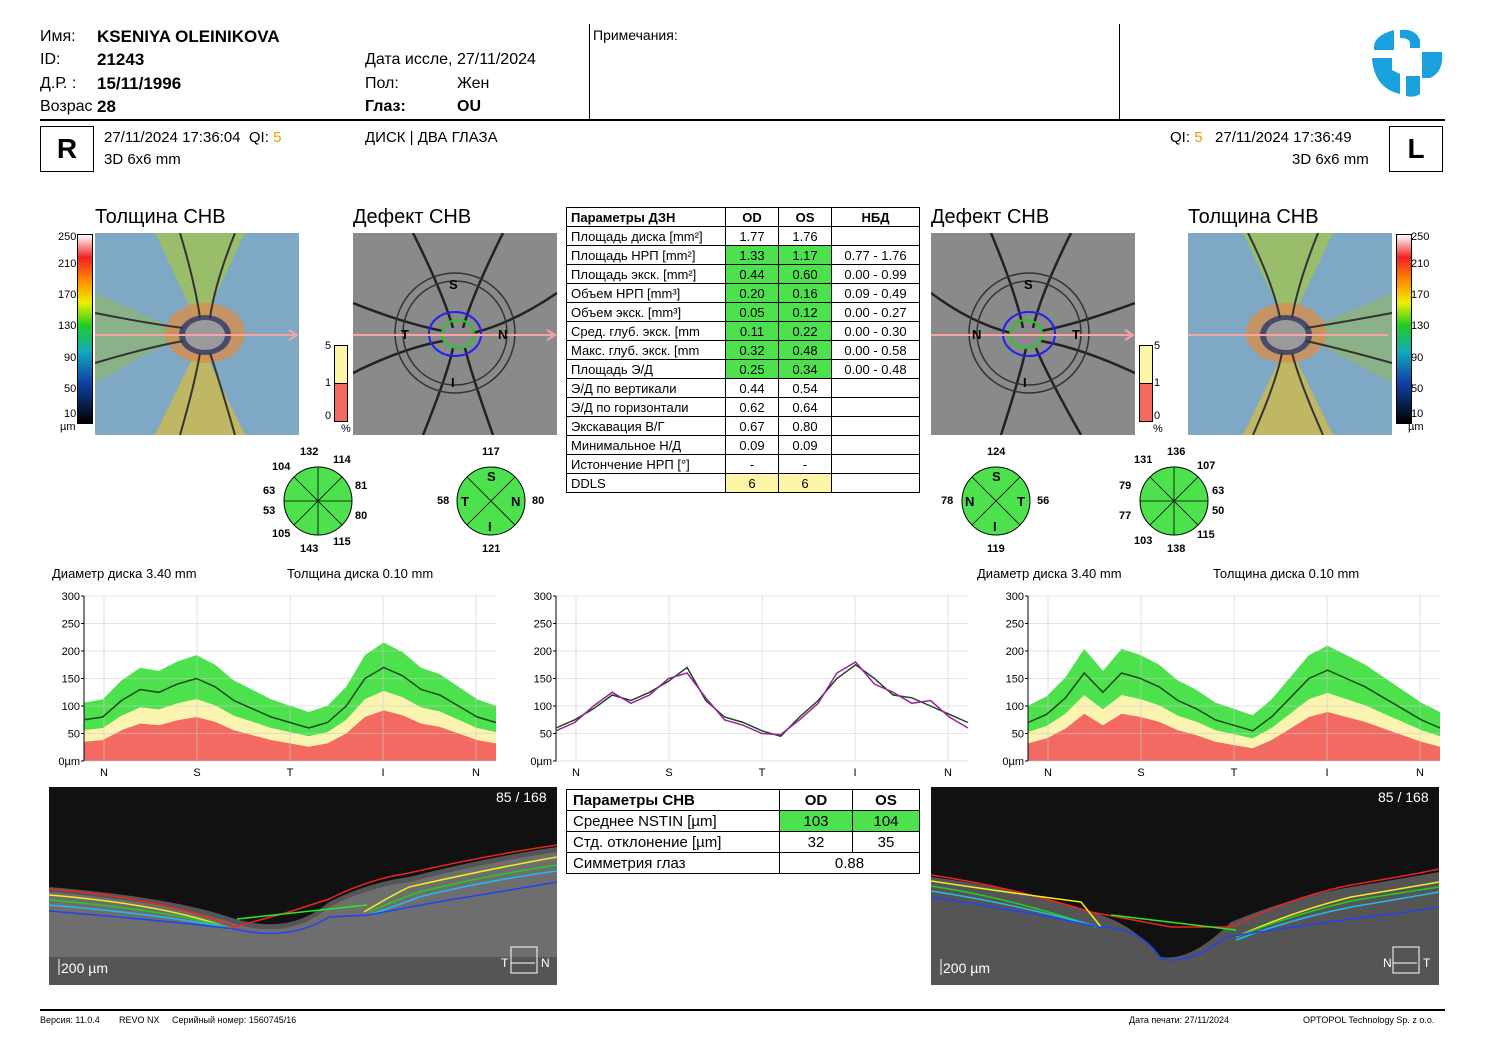 Image resolution: width=1485 pixels, height=1050 pixels. What do you see at coordinates (875, 274) in the screenshot?
I see `onh-norm: 0.00 - 0.99` at bounding box center [875, 274].